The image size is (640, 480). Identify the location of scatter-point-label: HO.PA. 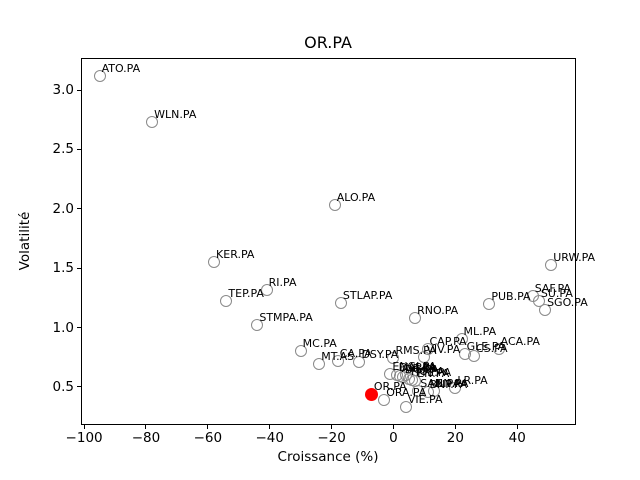
(427, 371).